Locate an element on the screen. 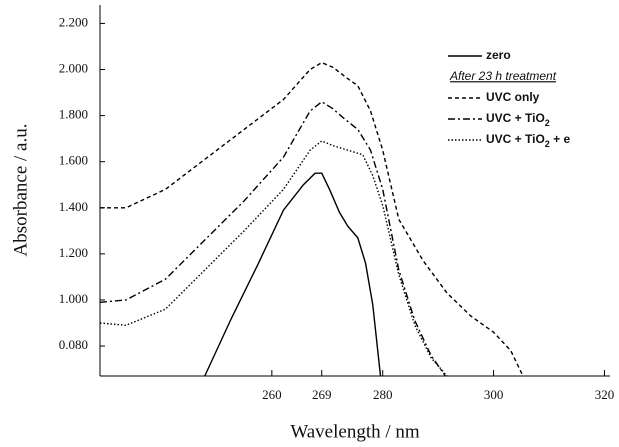  legend-label: zero is located at coordinates (498, 55).